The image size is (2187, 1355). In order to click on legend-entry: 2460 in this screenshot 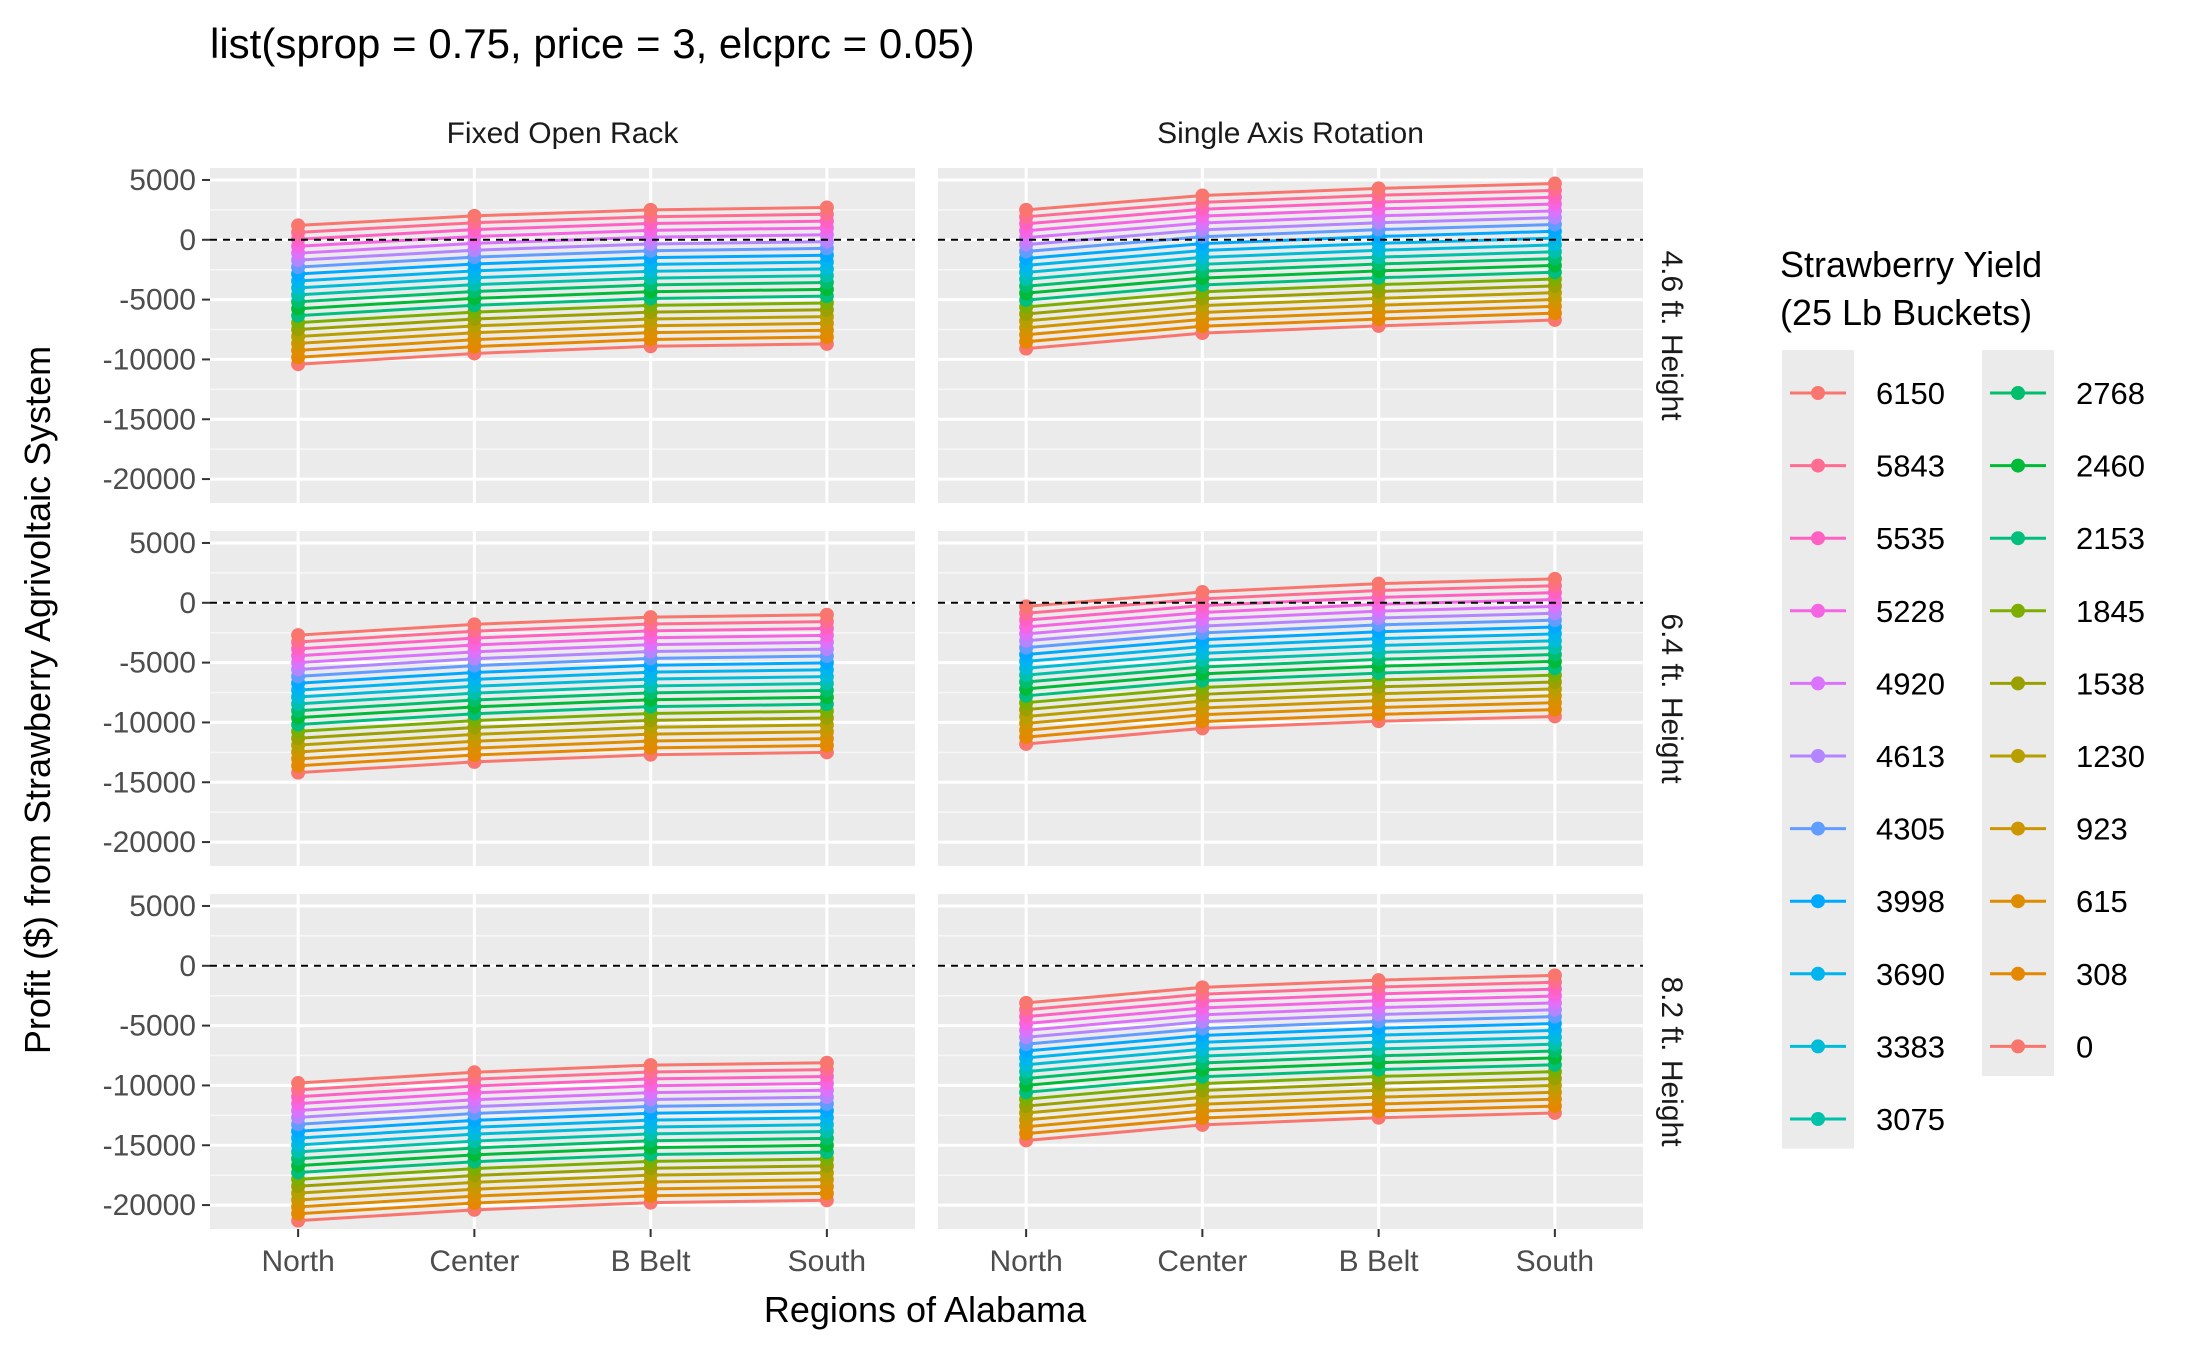, I will do `click(2067, 466)`.